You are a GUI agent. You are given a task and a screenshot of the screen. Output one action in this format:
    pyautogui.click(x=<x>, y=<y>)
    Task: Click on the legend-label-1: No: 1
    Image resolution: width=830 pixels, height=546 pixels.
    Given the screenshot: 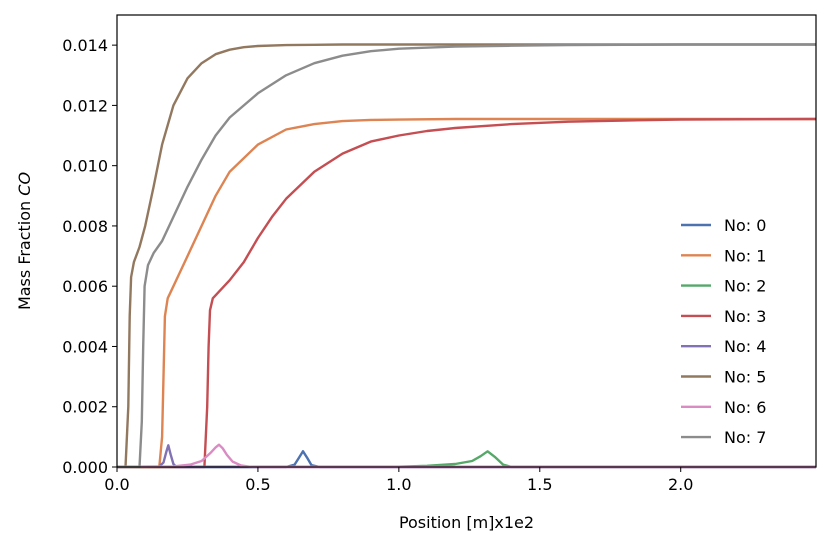 What is the action you would take?
    pyautogui.click(x=745, y=255)
    